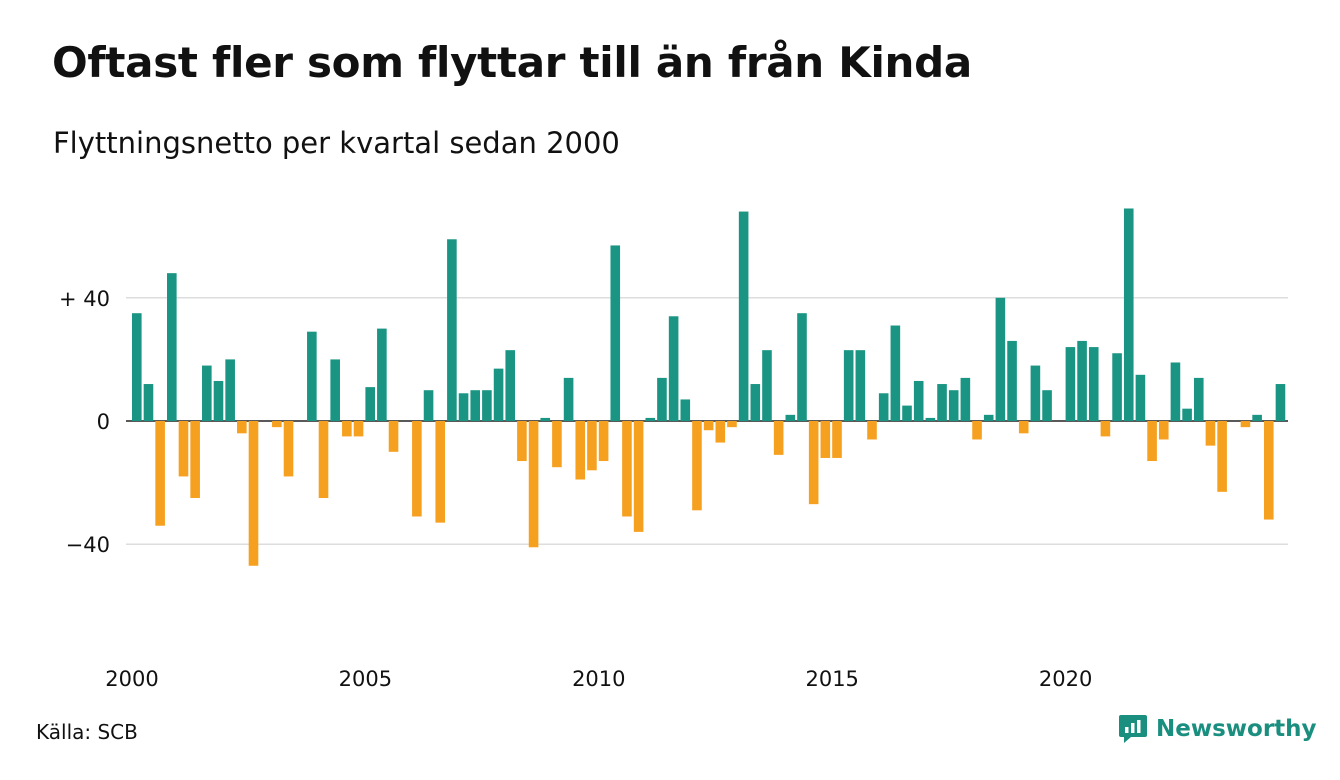 Image resolution: width=1340 pixels, height=780 pixels. Describe the element at coordinates (831, 679) in the screenshot. I see `x-tick-label: 2015` at that location.